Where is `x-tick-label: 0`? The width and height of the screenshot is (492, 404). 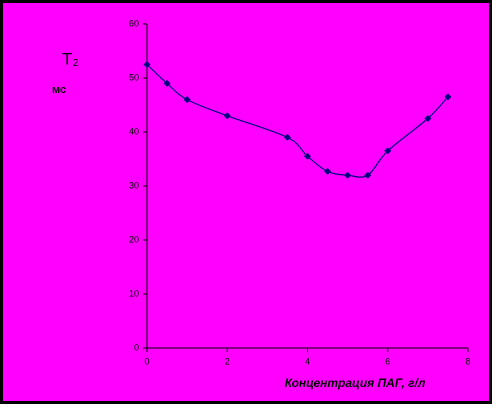
x-tick-label: 0 is located at coordinates (146, 361).